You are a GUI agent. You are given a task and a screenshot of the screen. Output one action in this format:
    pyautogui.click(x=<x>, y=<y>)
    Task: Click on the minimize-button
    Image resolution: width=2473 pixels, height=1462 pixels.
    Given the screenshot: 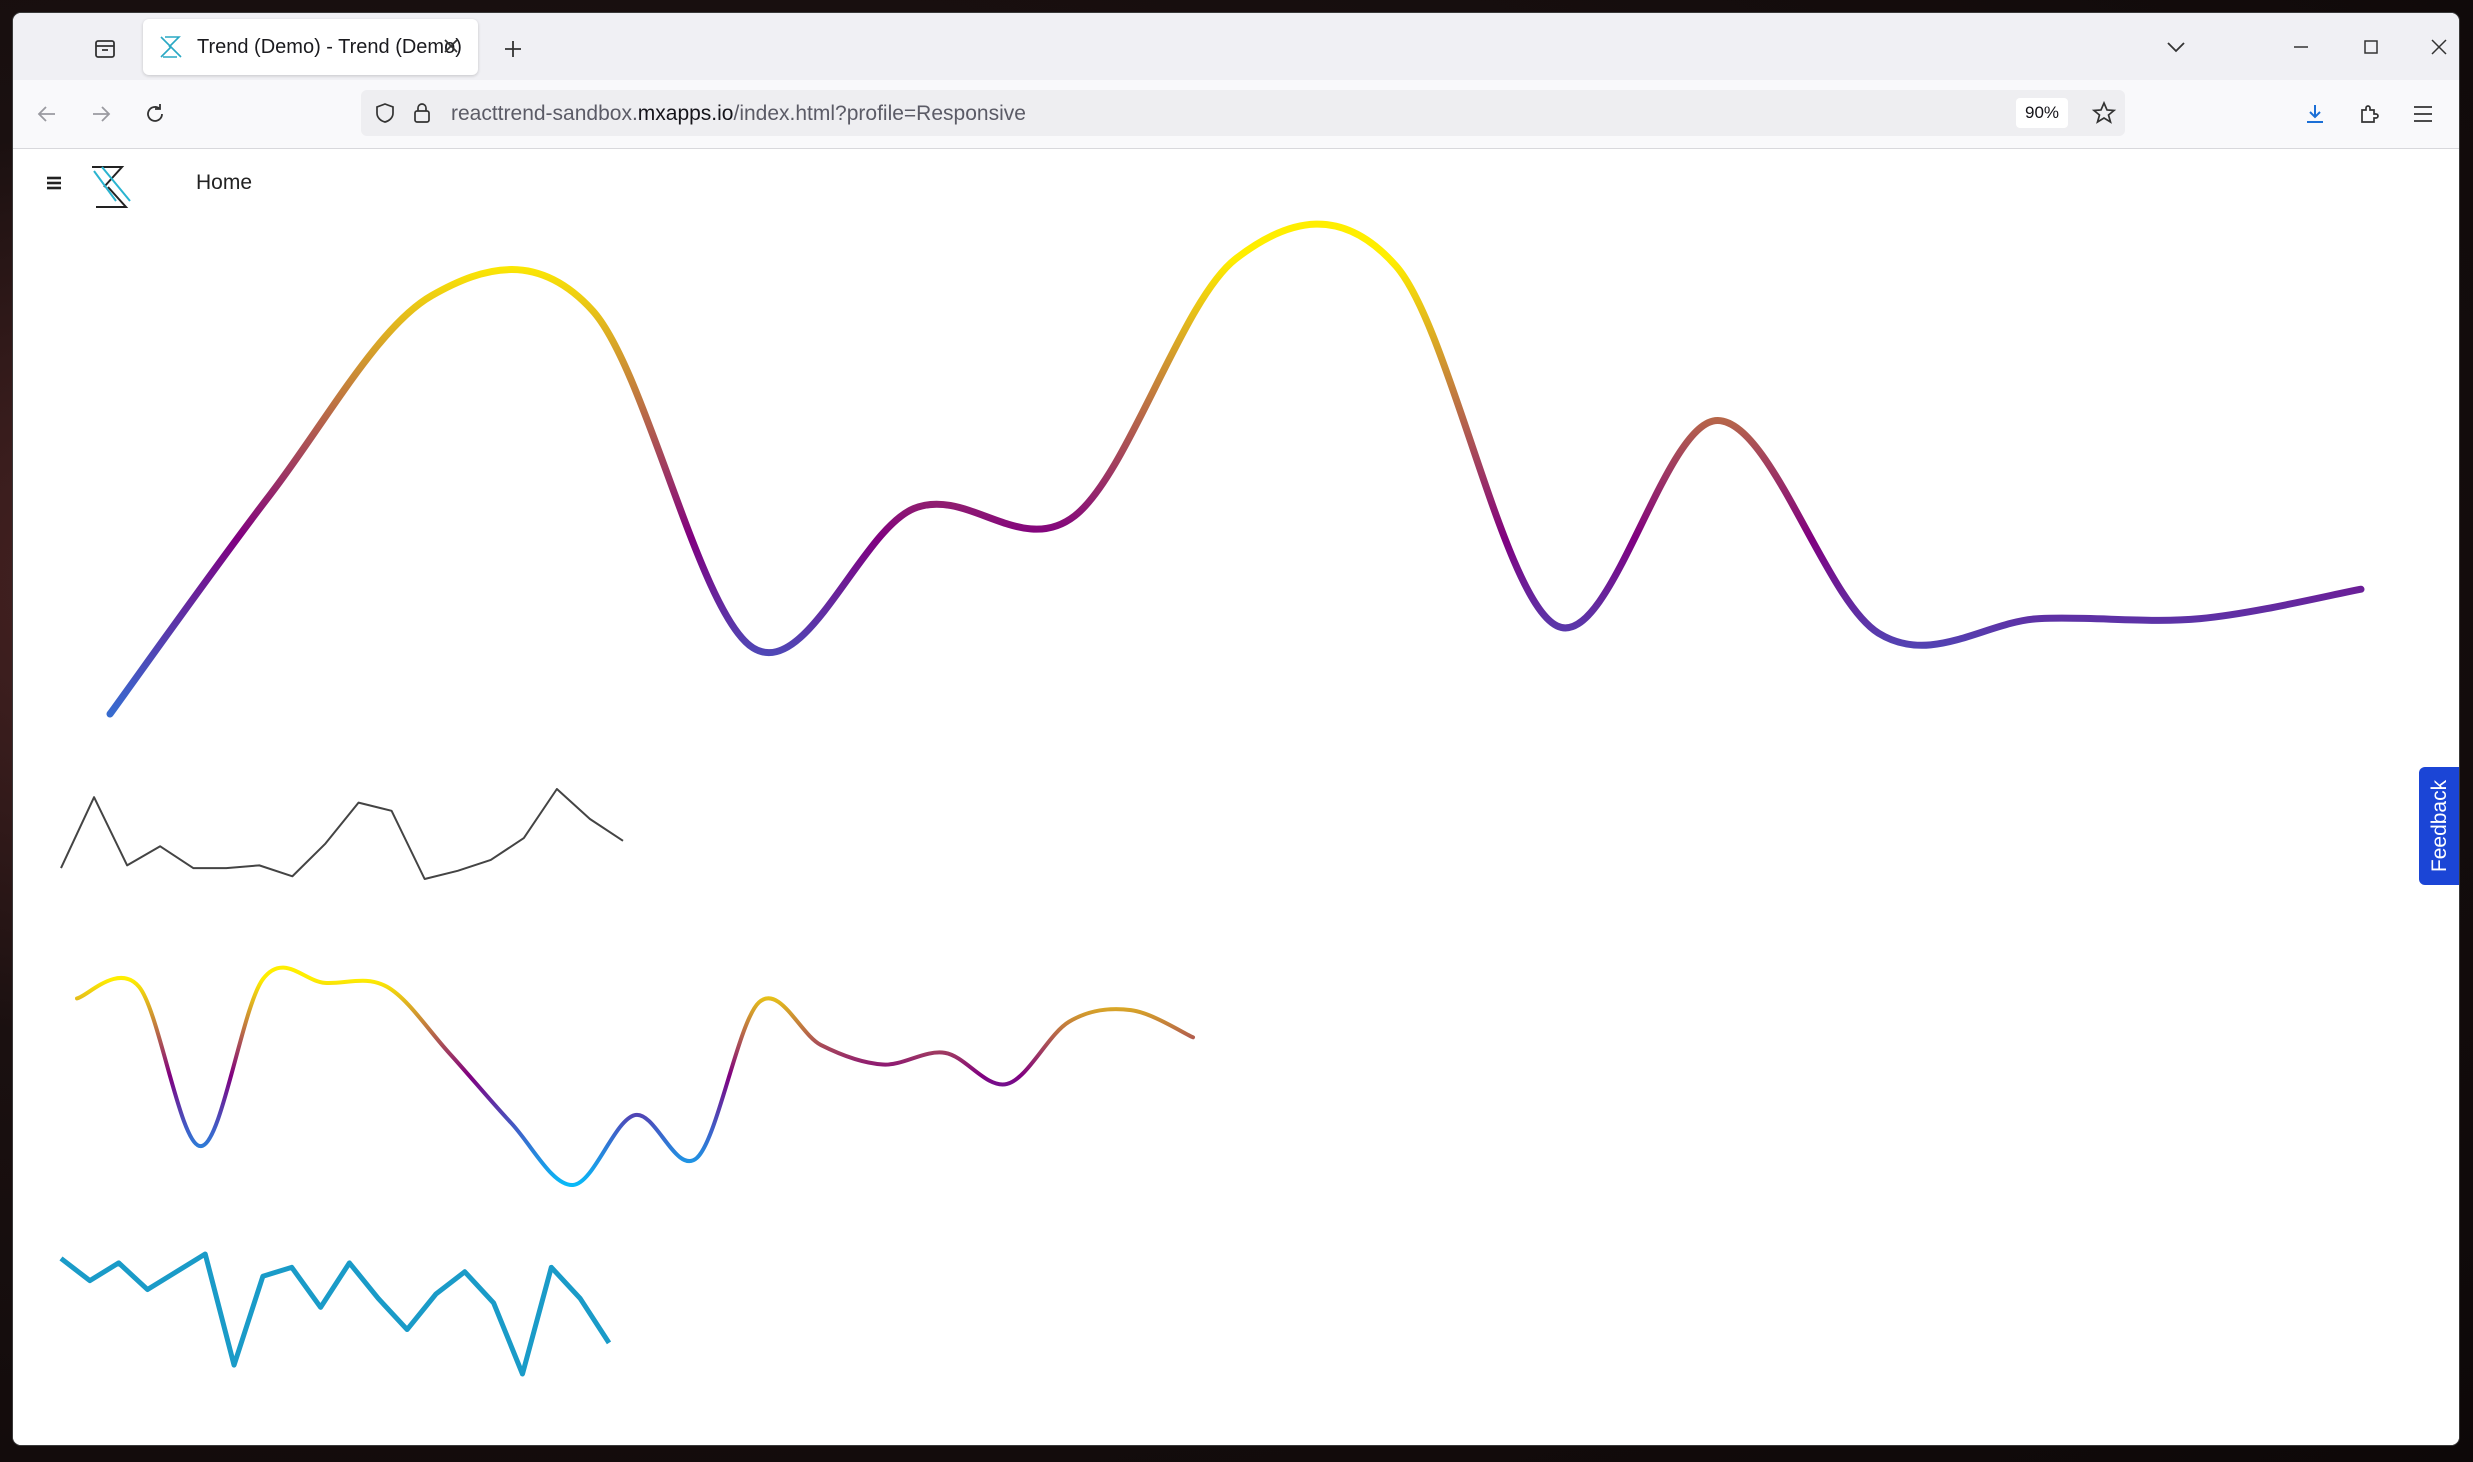 What is the action you would take?
    pyautogui.click(x=2301, y=47)
    